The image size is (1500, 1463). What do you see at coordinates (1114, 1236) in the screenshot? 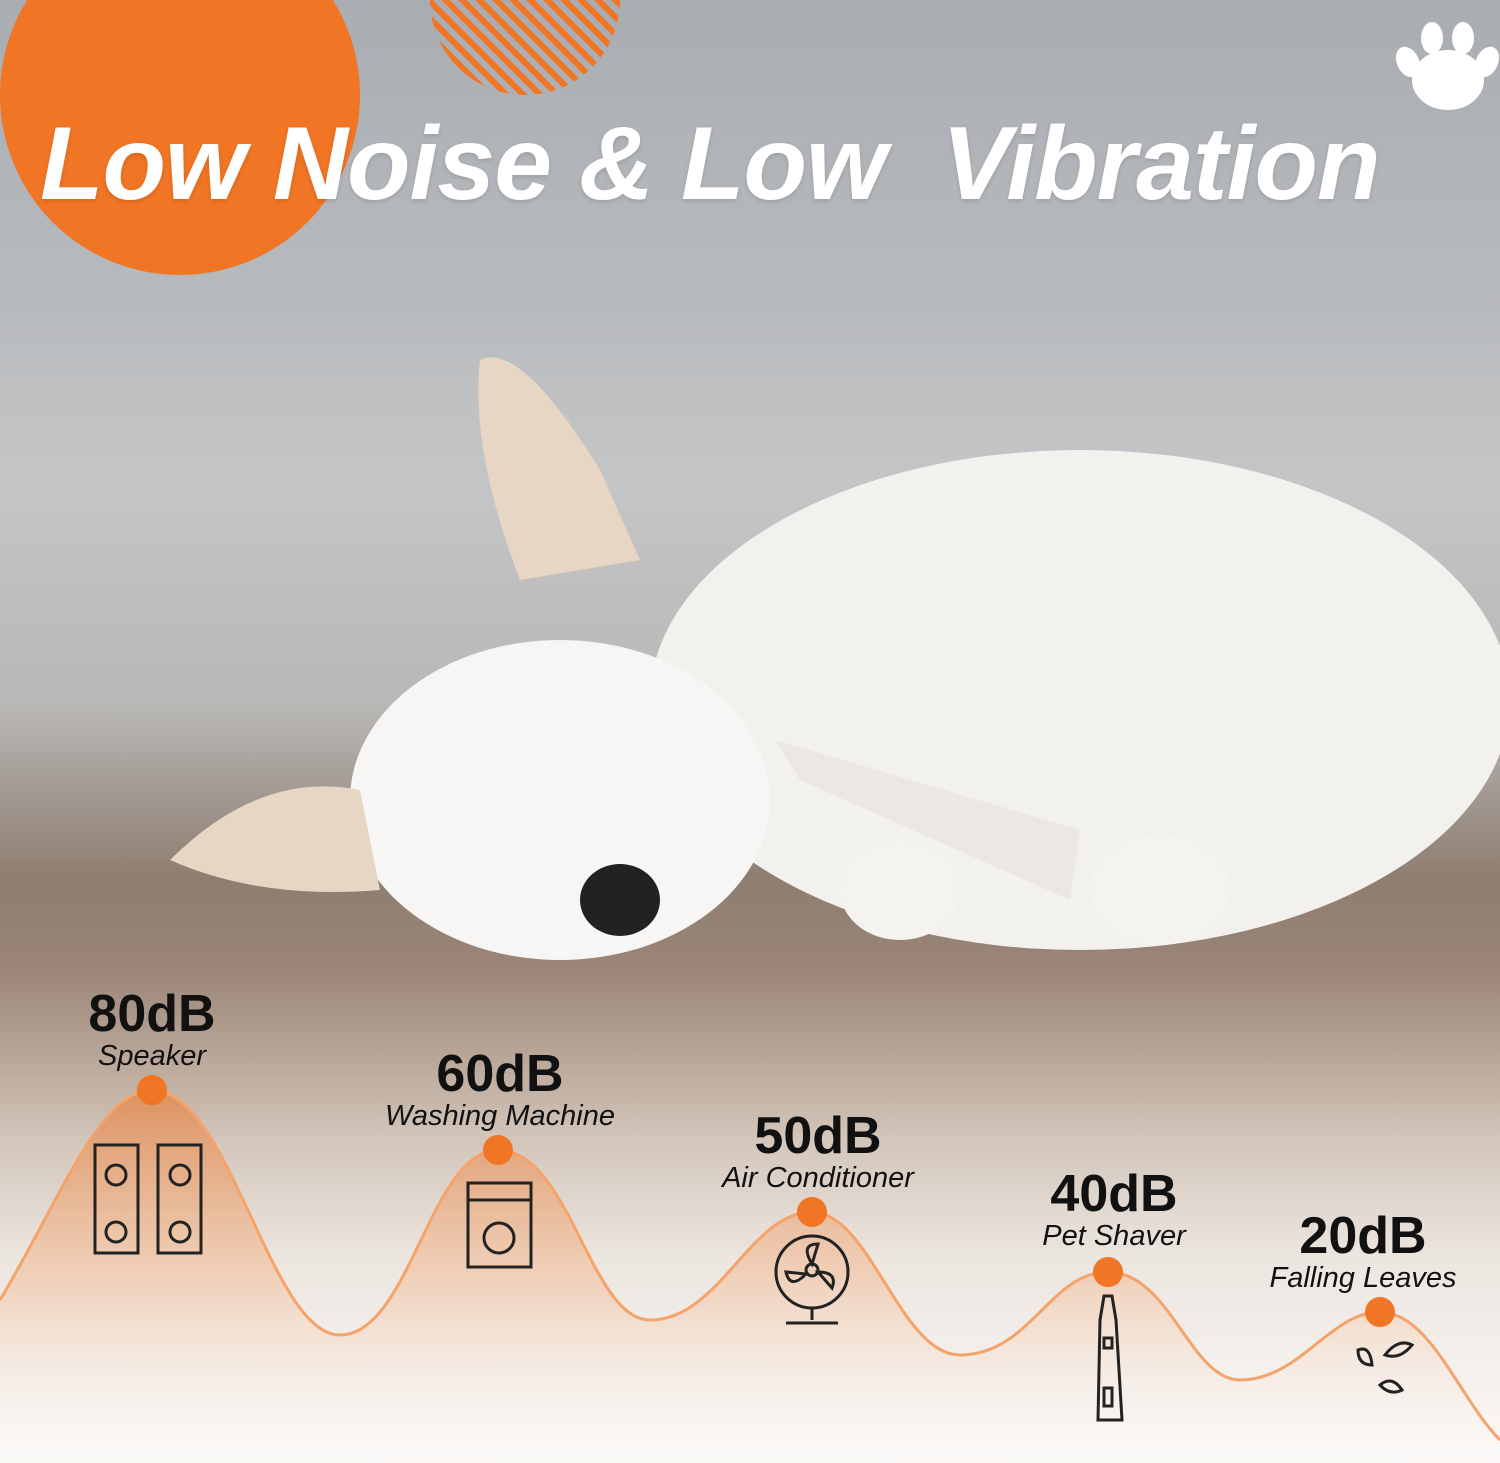
I see `level-source: Pet Shaver` at bounding box center [1114, 1236].